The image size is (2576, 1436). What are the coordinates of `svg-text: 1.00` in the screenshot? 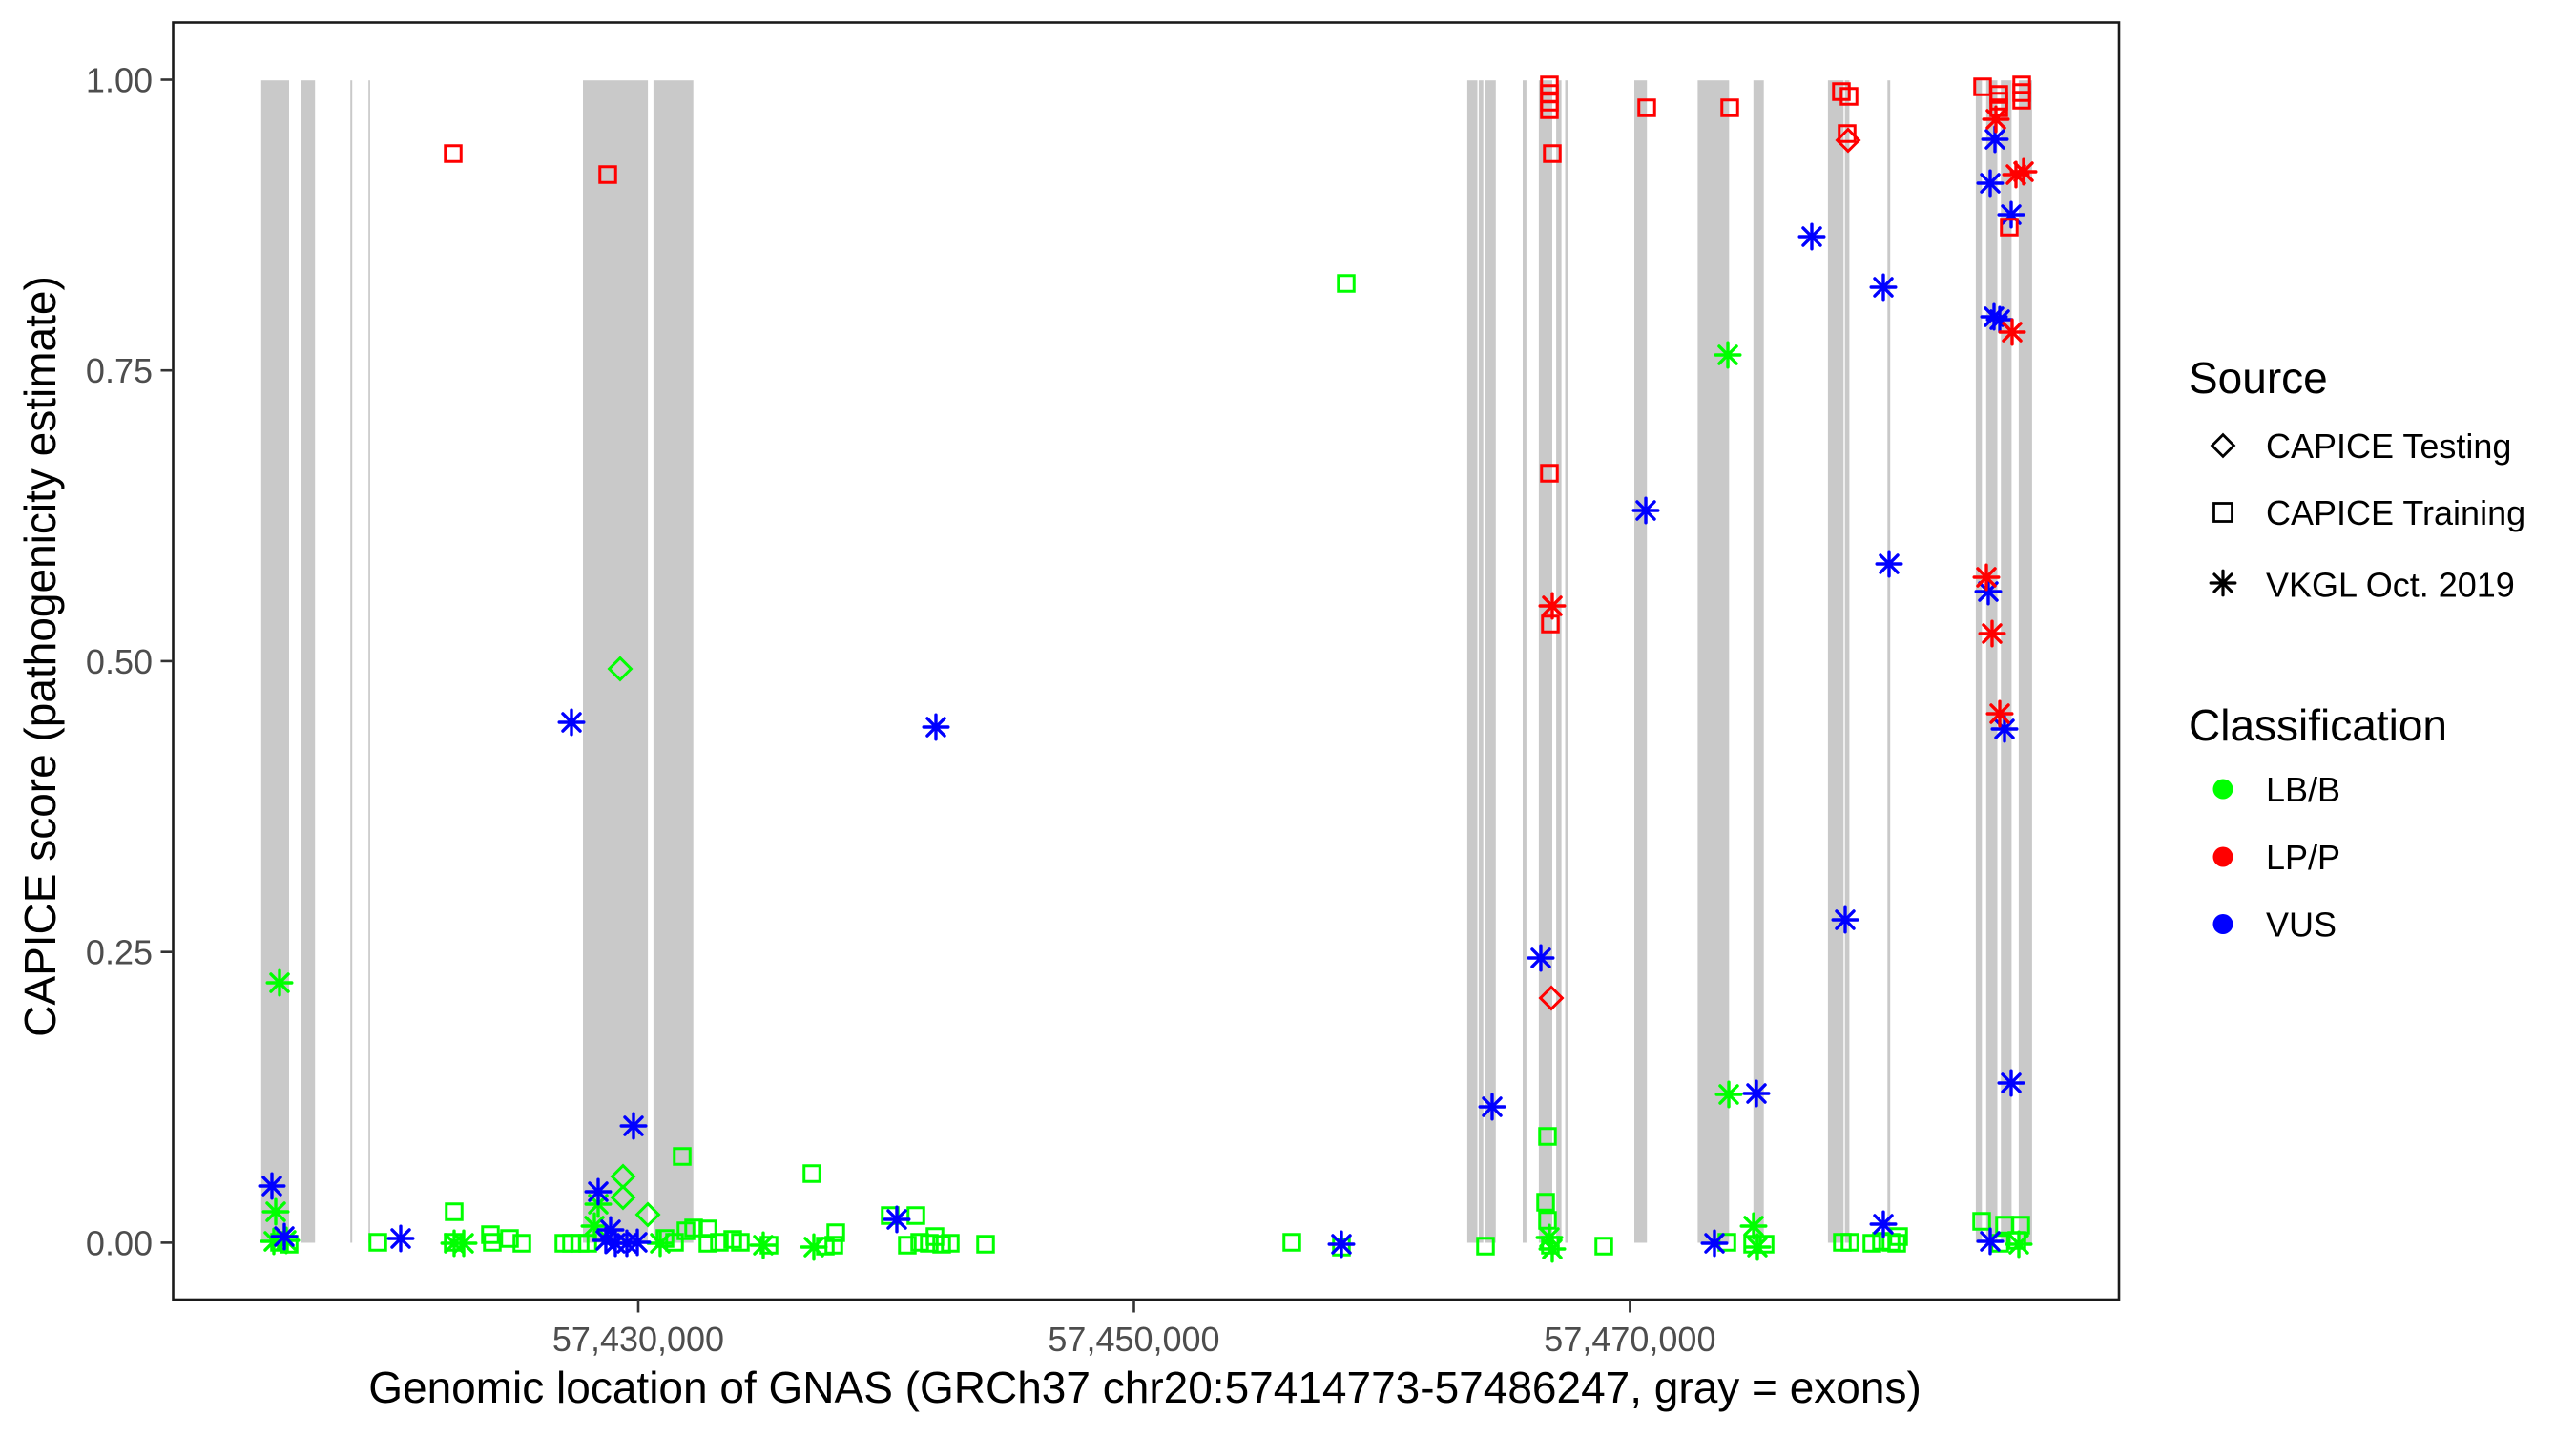 It's located at (119, 79).